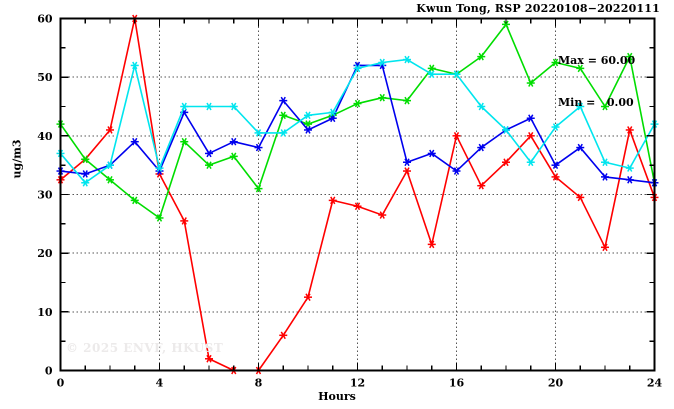  Describe the element at coordinates (45, 77) in the screenshot. I see `y-tick-label: 50` at that location.